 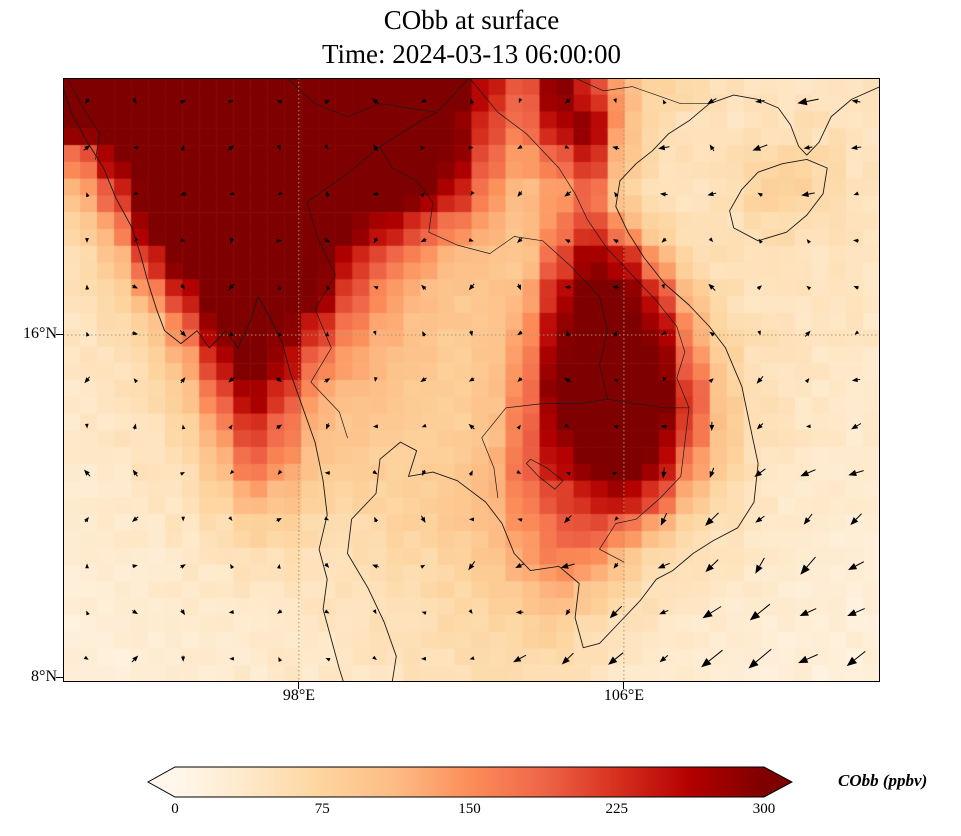 What do you see at coordinates (883, 780) in the screenshot?
I see `colorbar-title: CObb (ppbv)` at bounding box center [883, 780].